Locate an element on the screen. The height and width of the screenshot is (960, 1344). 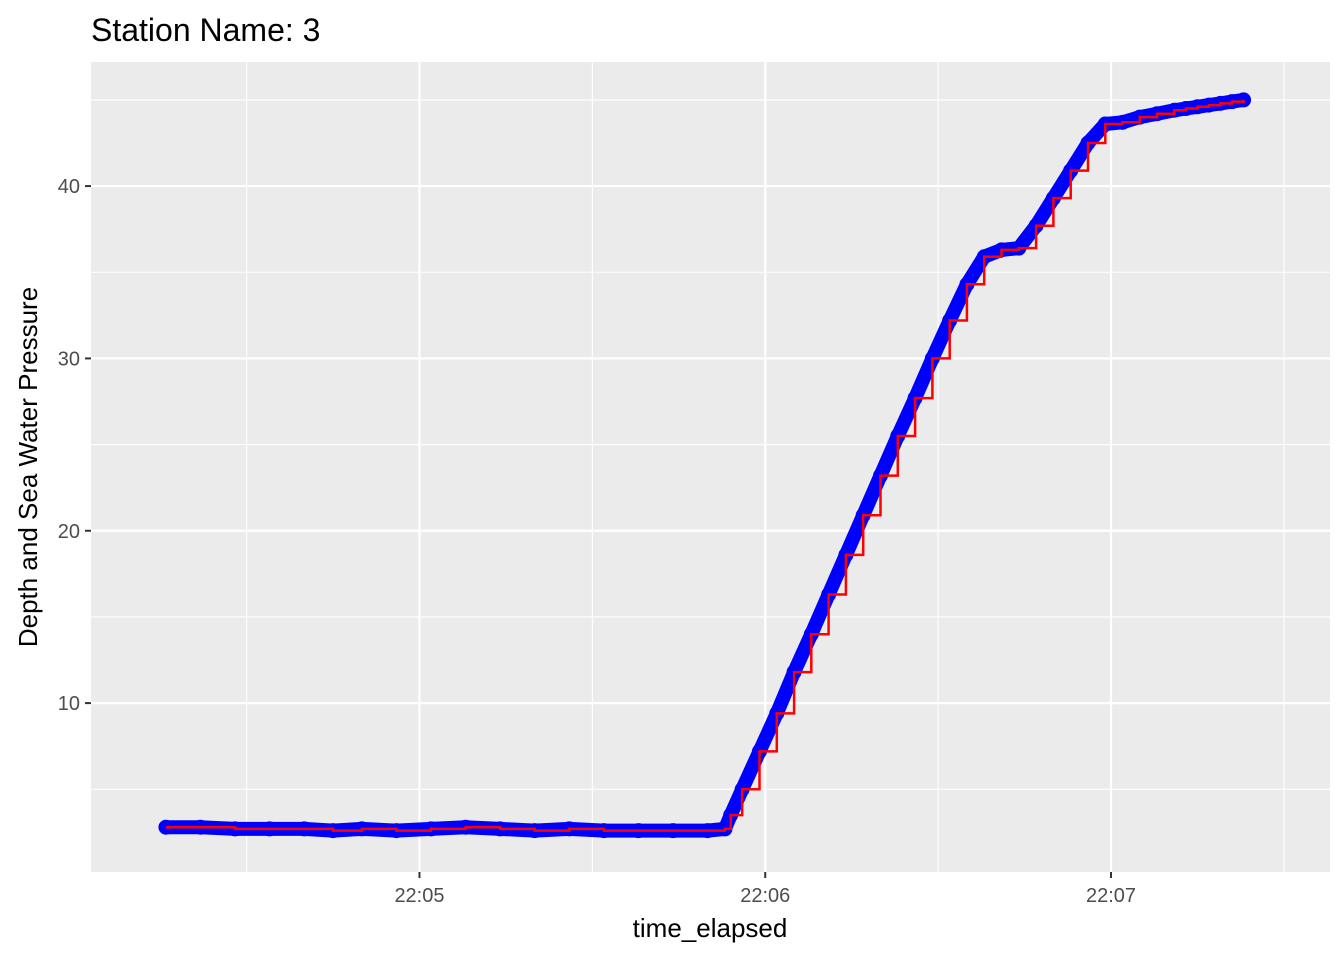
y-tick-label: 40 is located at coordinates (69, 187).